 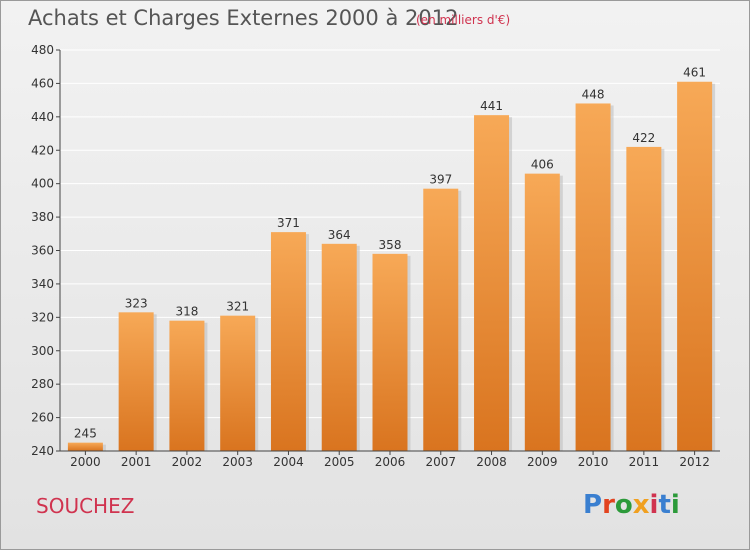 I want to click on bar-2009, so click(x=542, y=312).